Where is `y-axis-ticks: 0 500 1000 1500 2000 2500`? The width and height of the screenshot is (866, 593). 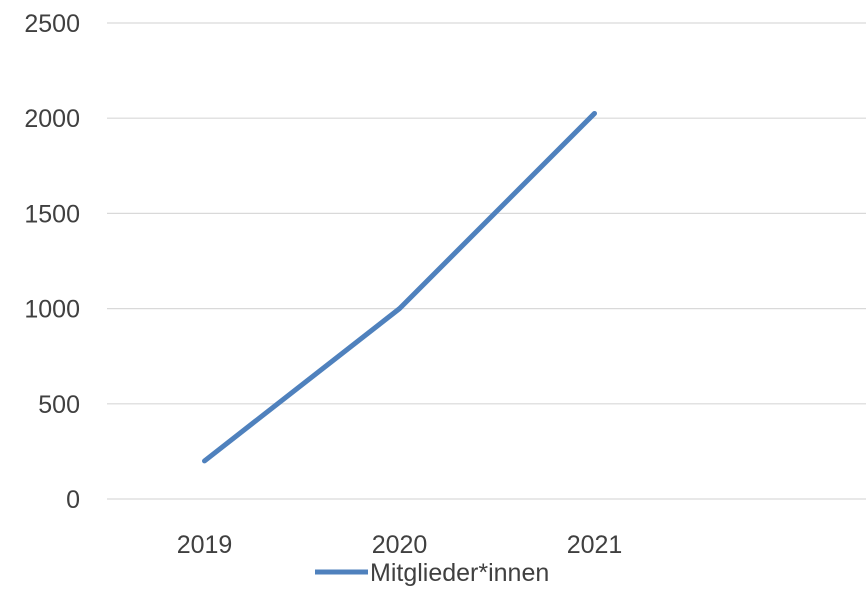 y-axis-ticks: 0 500 1000 1500 2000 2500 is located at coordinates (52, 262).